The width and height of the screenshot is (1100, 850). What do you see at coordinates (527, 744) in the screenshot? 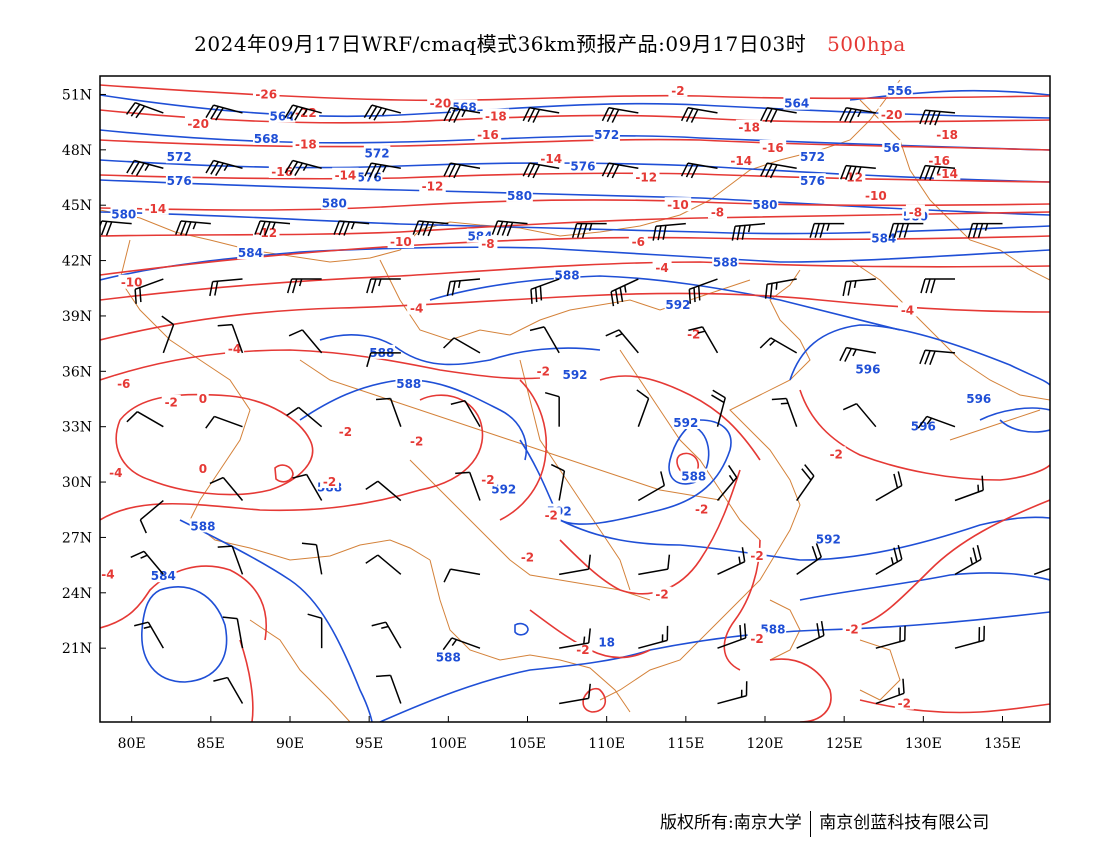
I see `x-tick-label: 105E` at bounding box center [527, 744].